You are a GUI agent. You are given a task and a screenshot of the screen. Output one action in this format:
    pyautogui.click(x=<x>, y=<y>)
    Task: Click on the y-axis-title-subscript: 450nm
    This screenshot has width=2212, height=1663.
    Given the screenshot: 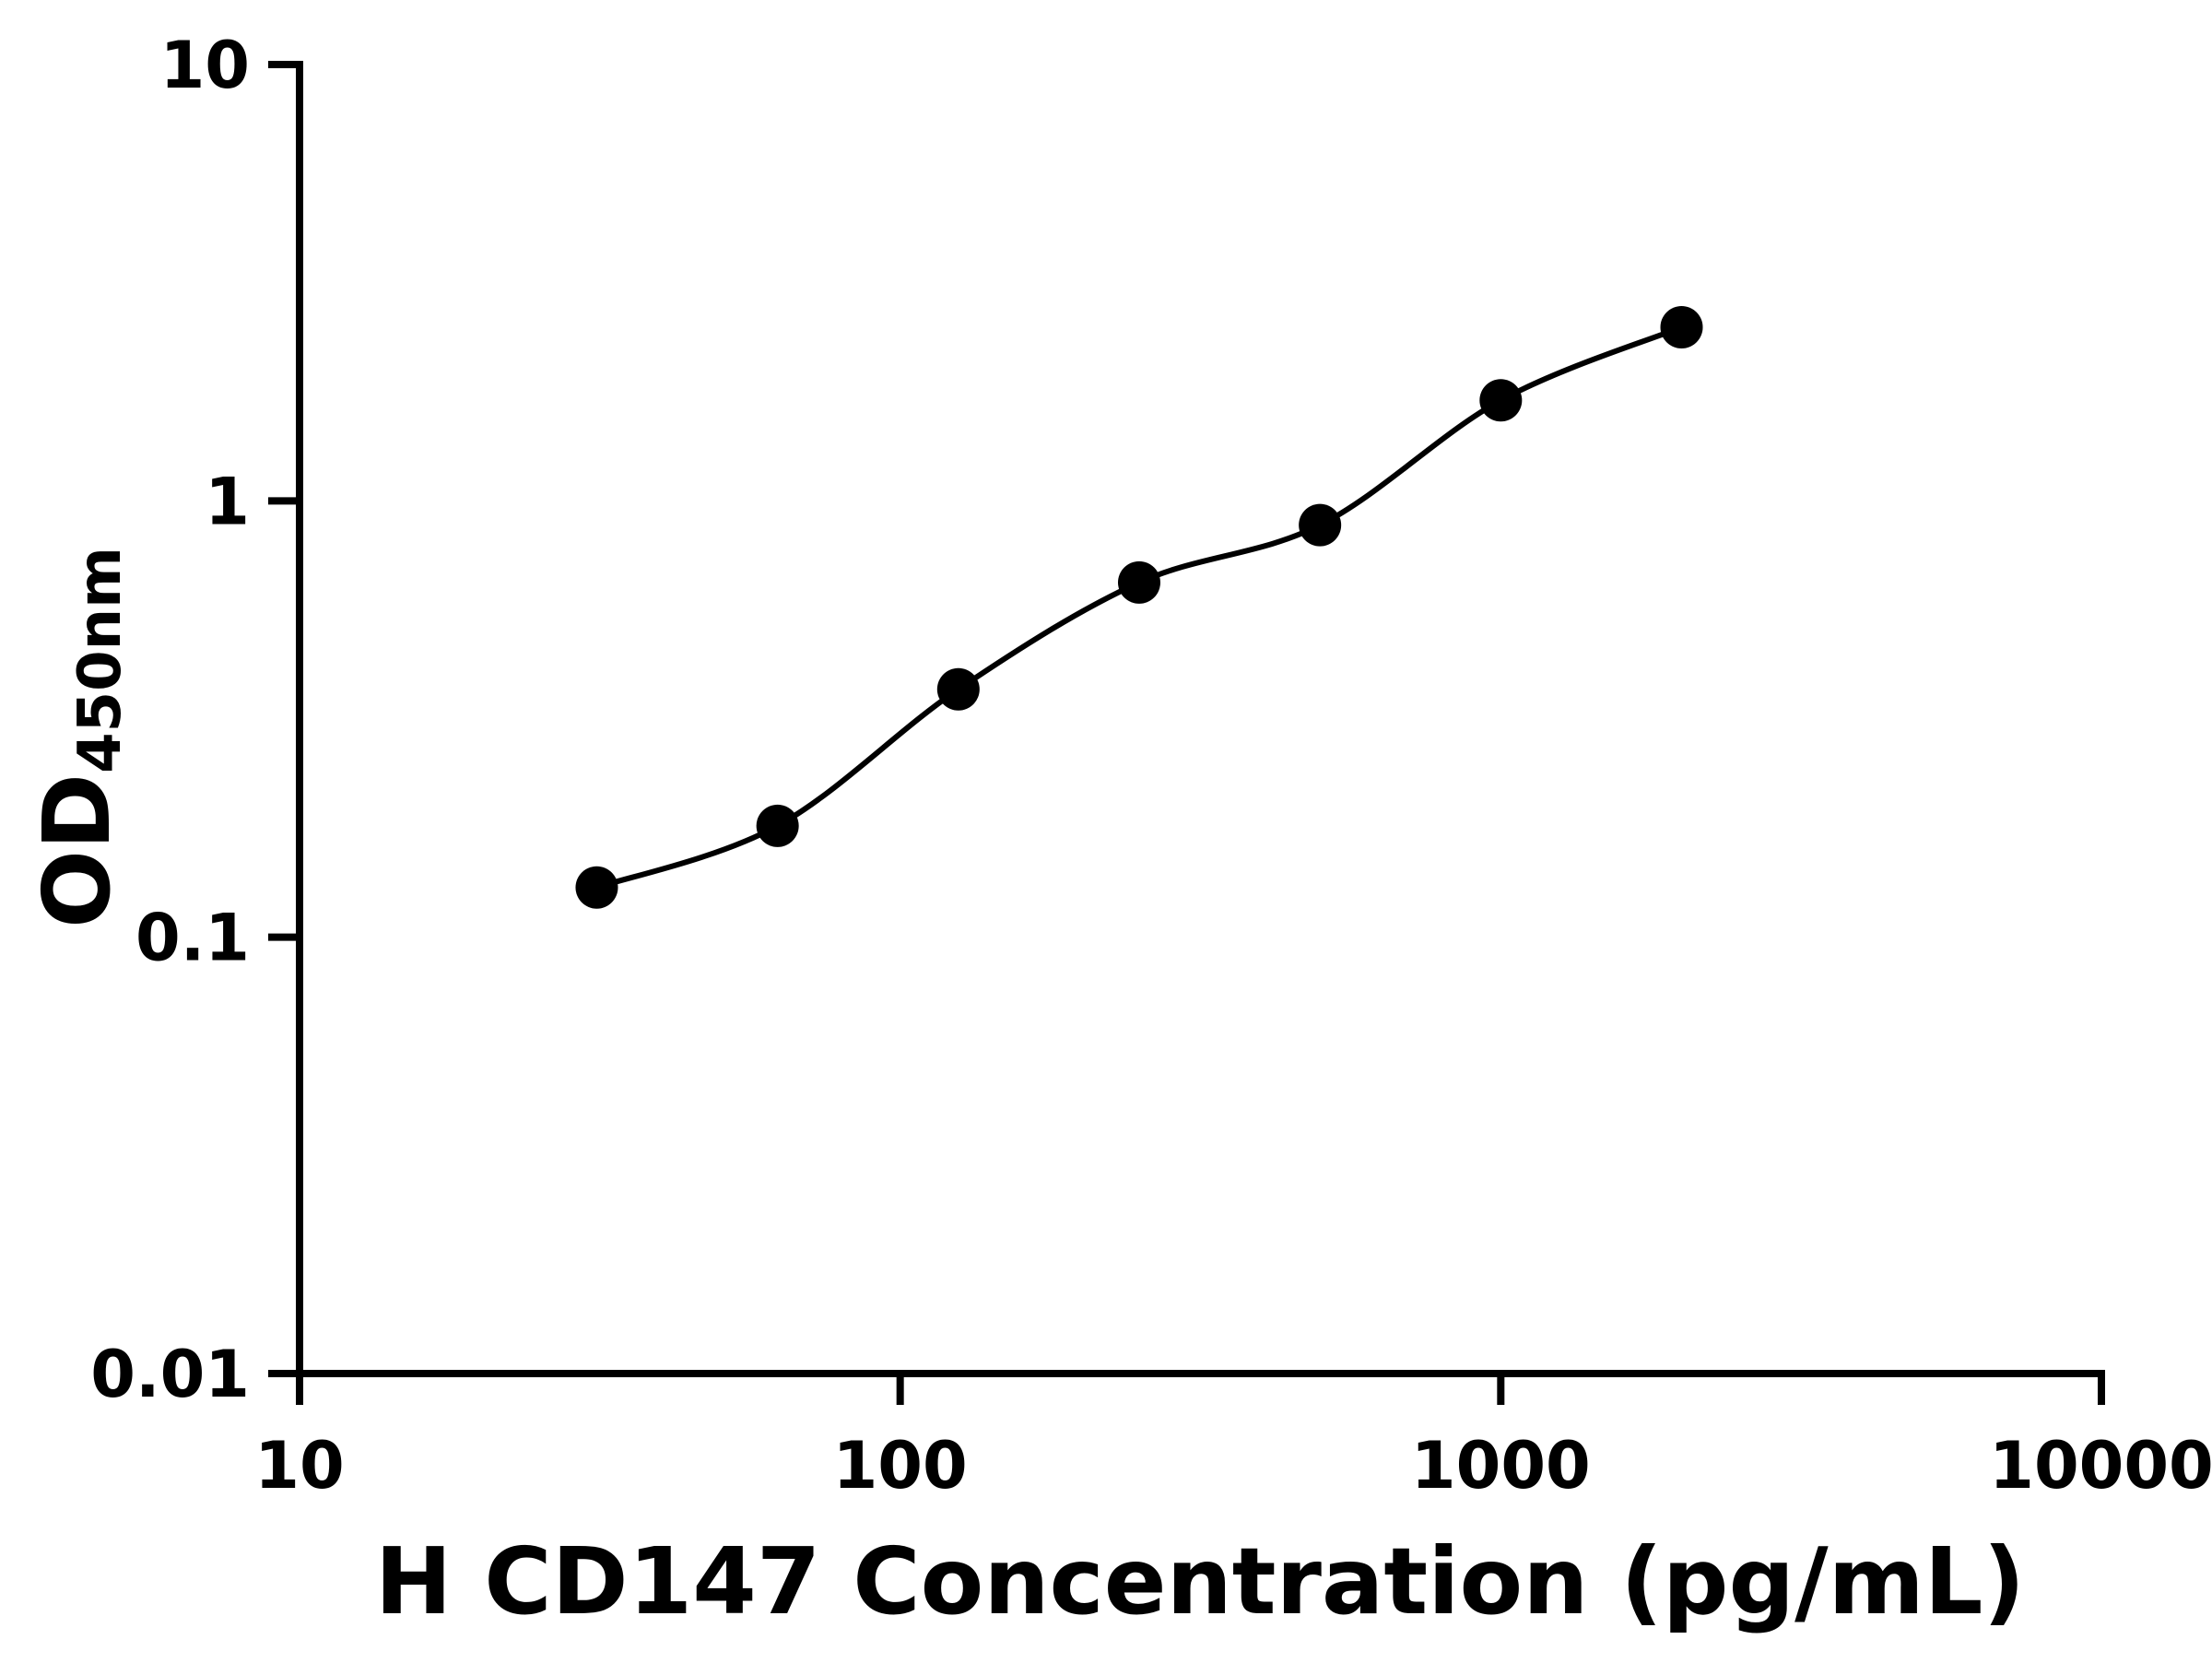 What is the action you would take?
    pyautogui.click(x=100, y=660)
    